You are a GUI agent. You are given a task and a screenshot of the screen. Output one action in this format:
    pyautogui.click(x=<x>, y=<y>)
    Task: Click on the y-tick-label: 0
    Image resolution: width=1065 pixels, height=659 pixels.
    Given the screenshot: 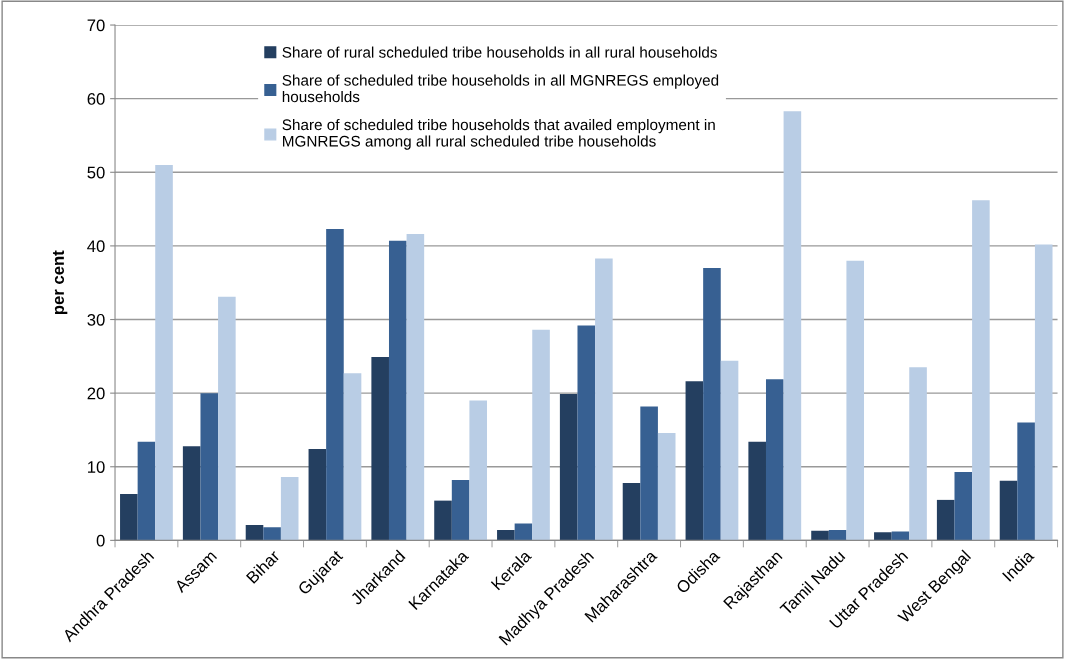 What is the action you would take?
    pyautogui.click(x=100, y=540)
    